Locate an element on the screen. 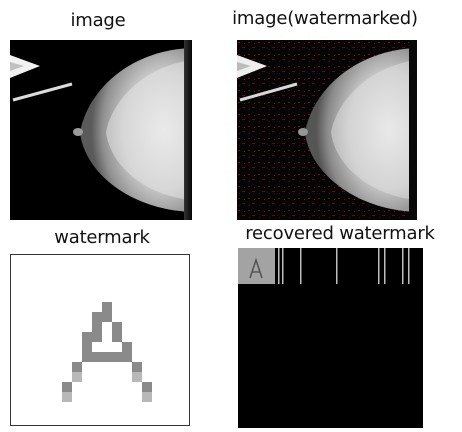  image-title: image is located at coordinates (98, 20).